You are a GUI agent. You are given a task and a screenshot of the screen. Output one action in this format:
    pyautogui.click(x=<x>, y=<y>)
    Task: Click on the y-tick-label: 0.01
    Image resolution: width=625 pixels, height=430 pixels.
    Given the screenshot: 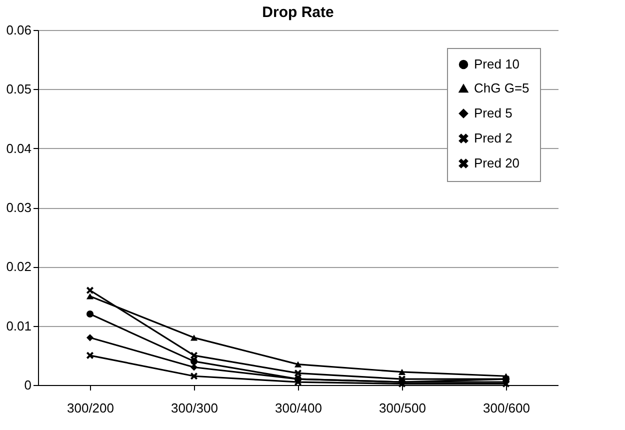 What is the action you would take?
    pyautogui.click(x=19, y=326)
    